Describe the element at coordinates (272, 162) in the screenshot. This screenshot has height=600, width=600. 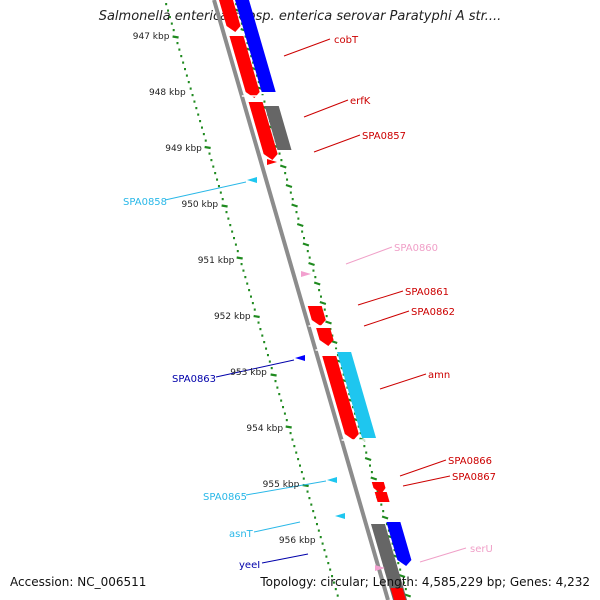
I see `gene-SPA0857` at that location.